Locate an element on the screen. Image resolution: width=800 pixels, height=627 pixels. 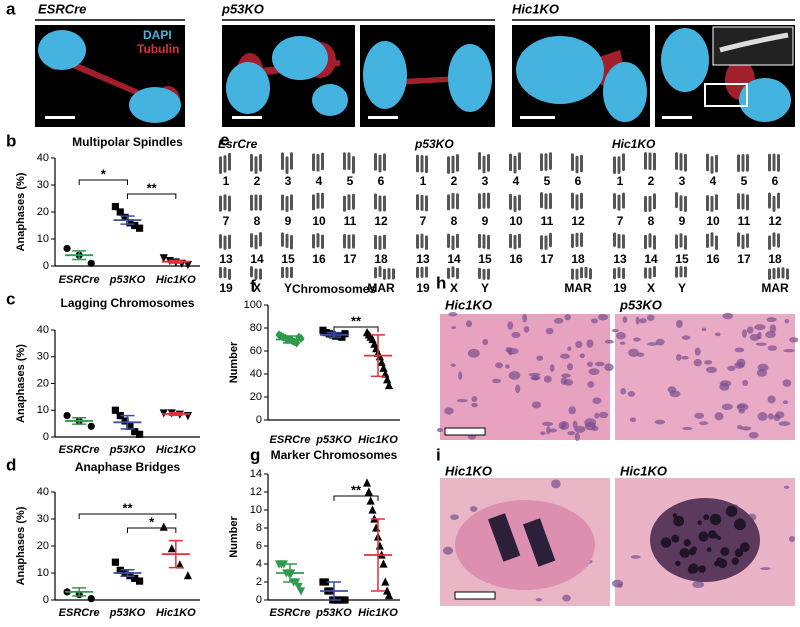
karyotype-label: 7 is located at coordinates (226, 221).